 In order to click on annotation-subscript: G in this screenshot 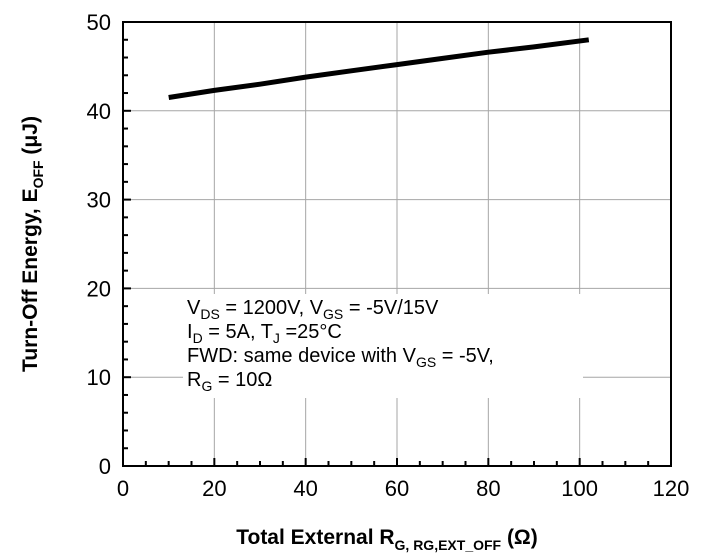, I will do `click(206, 386)`.